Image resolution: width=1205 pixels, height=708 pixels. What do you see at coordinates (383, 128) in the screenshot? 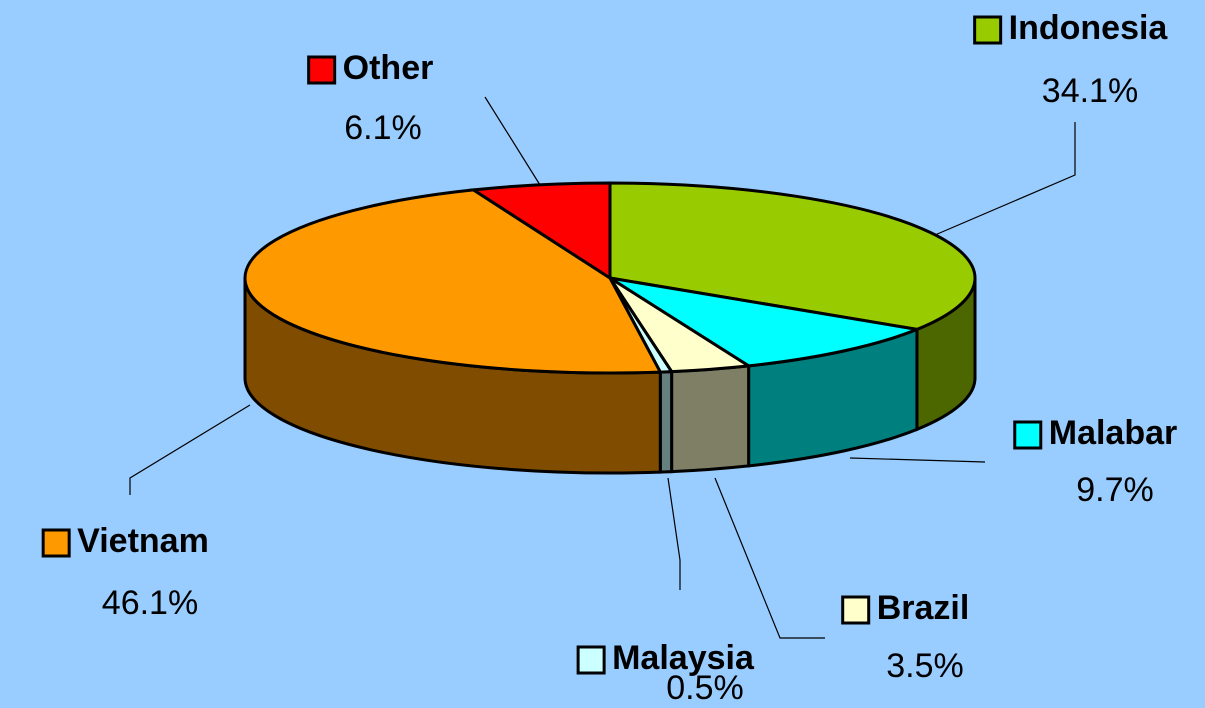
I see `data-label: 6.1%` at bounding box center [383, 128].